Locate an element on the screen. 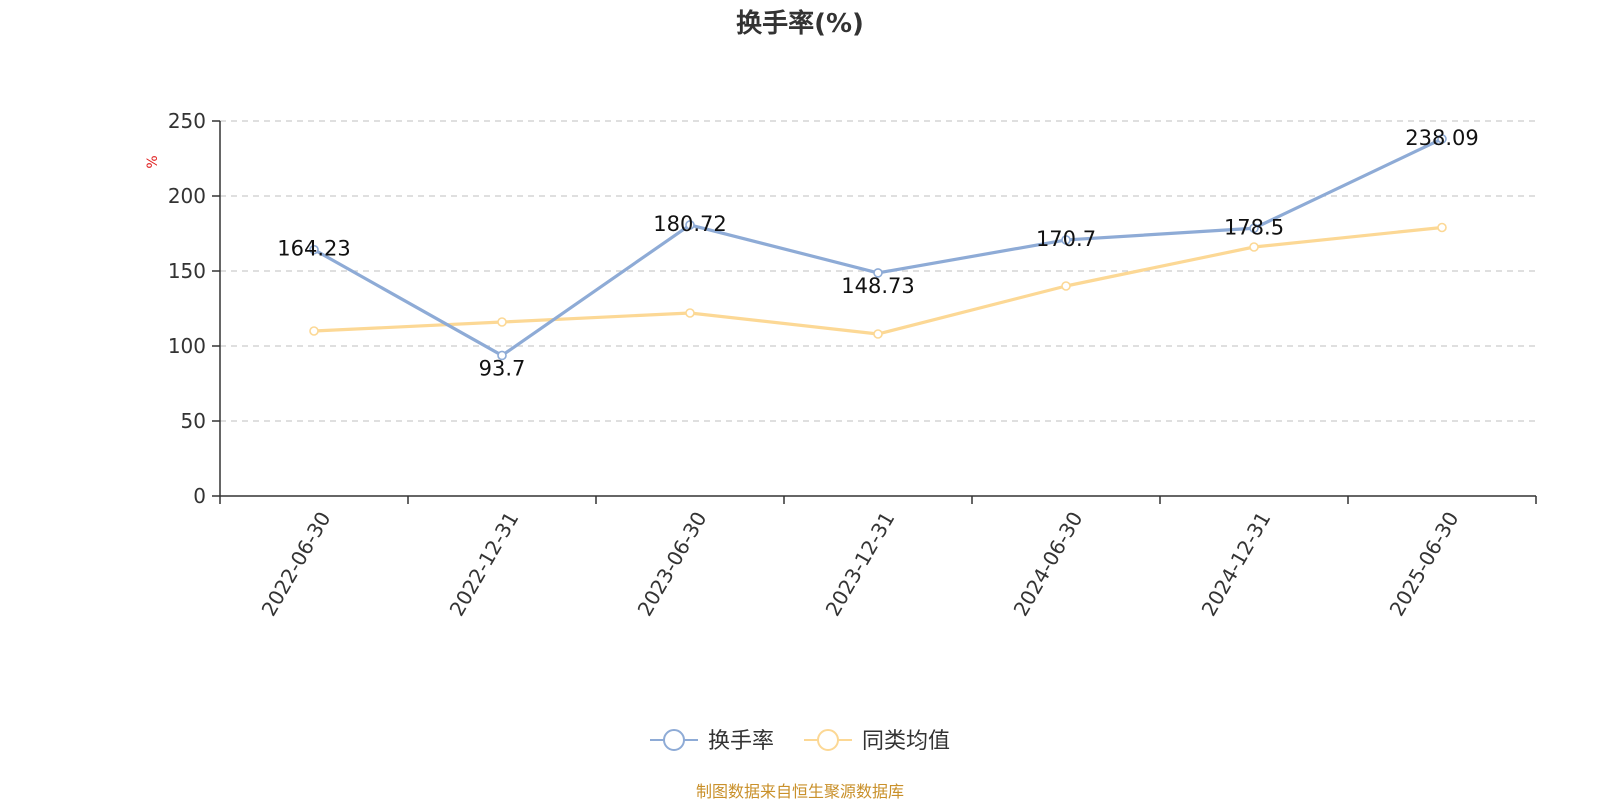 The width and height of the screenshot is (1600, 804). turnover-data-label: 178.5 is located at coordinates (1254, 227).